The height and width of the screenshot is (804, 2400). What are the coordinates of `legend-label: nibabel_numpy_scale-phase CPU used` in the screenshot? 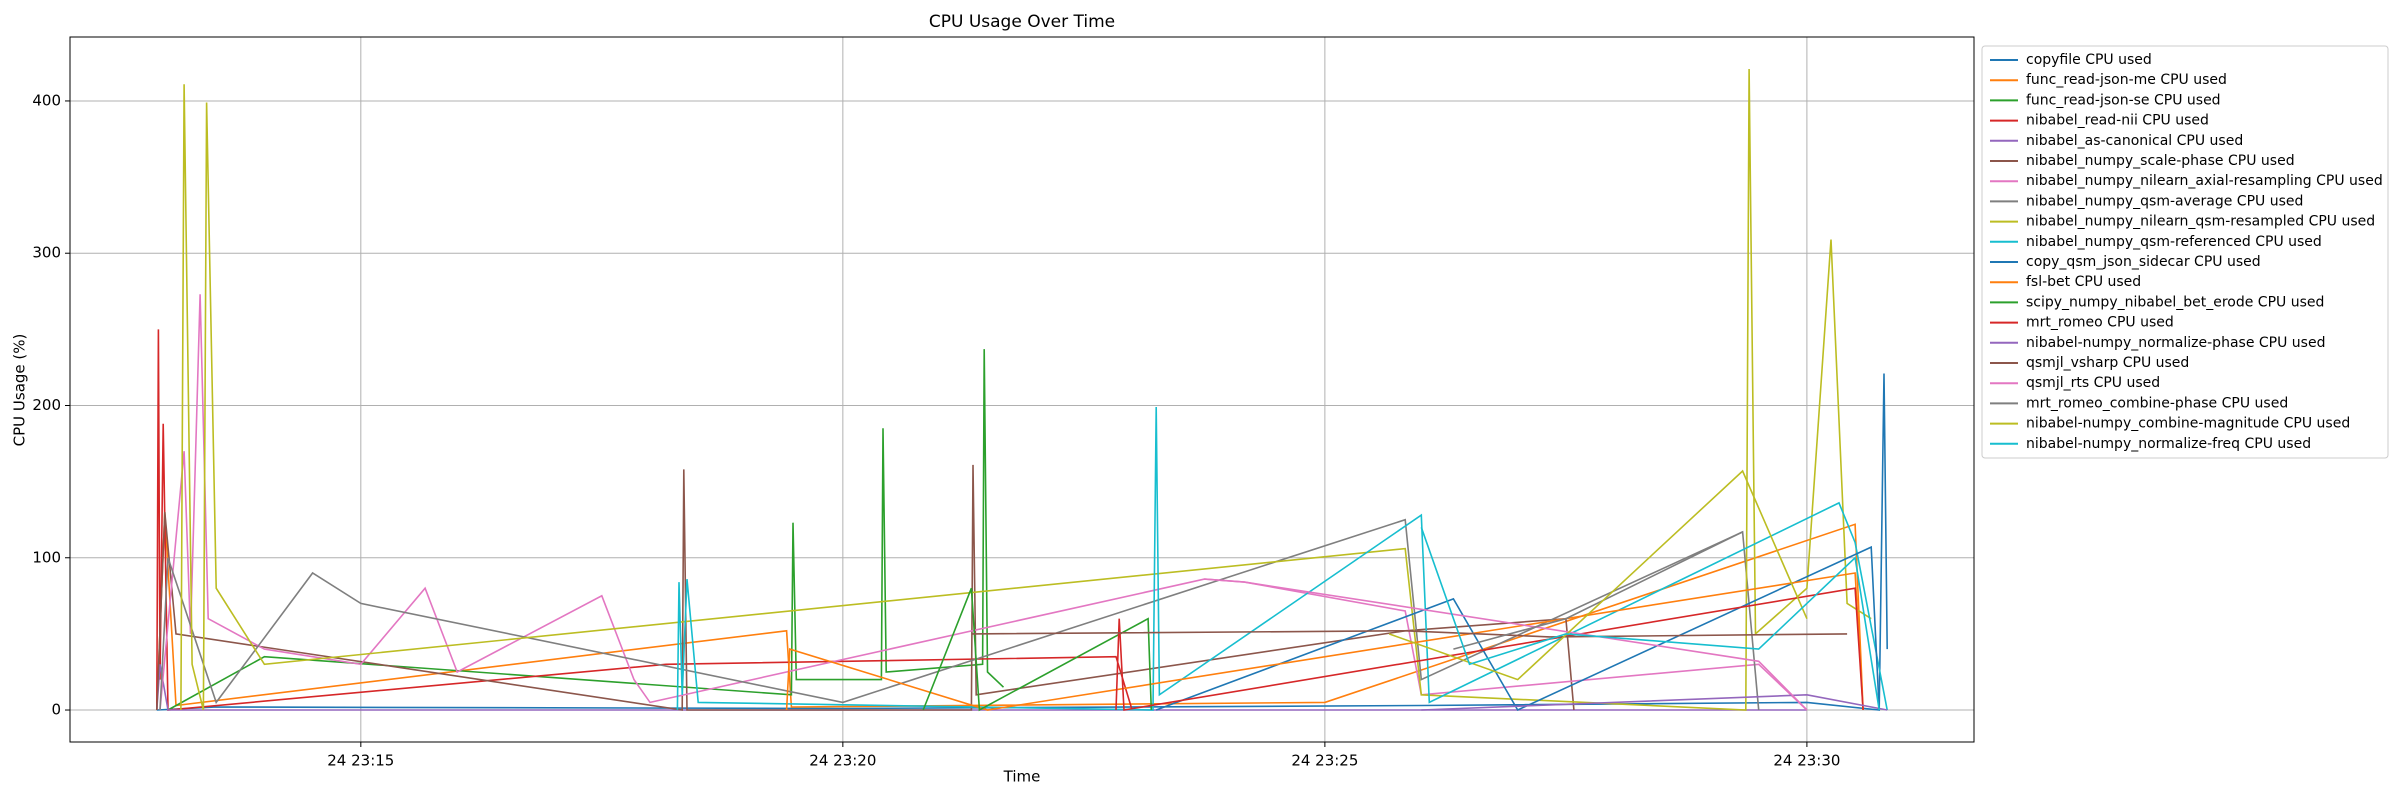 It's located at (2160, 161).